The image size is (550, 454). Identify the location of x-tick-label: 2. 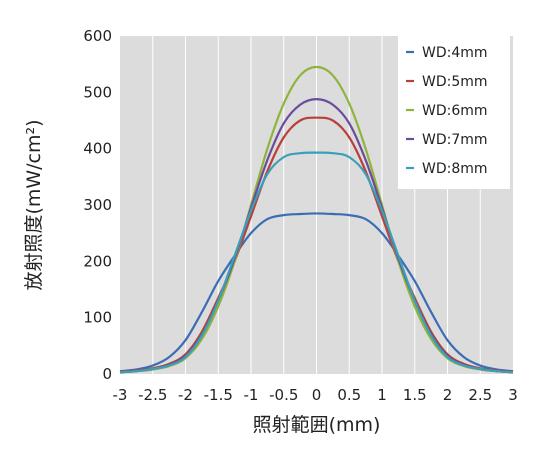
(448, 395).